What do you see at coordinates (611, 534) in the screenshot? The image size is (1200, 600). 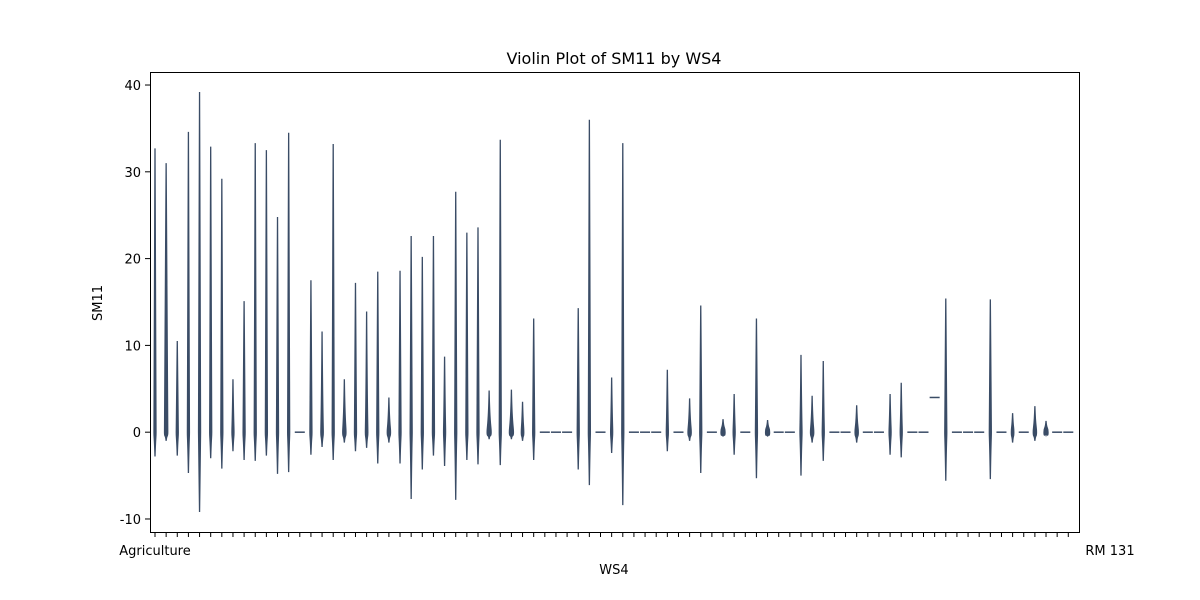 I see `x-axis` at bounding box center [611, 534].